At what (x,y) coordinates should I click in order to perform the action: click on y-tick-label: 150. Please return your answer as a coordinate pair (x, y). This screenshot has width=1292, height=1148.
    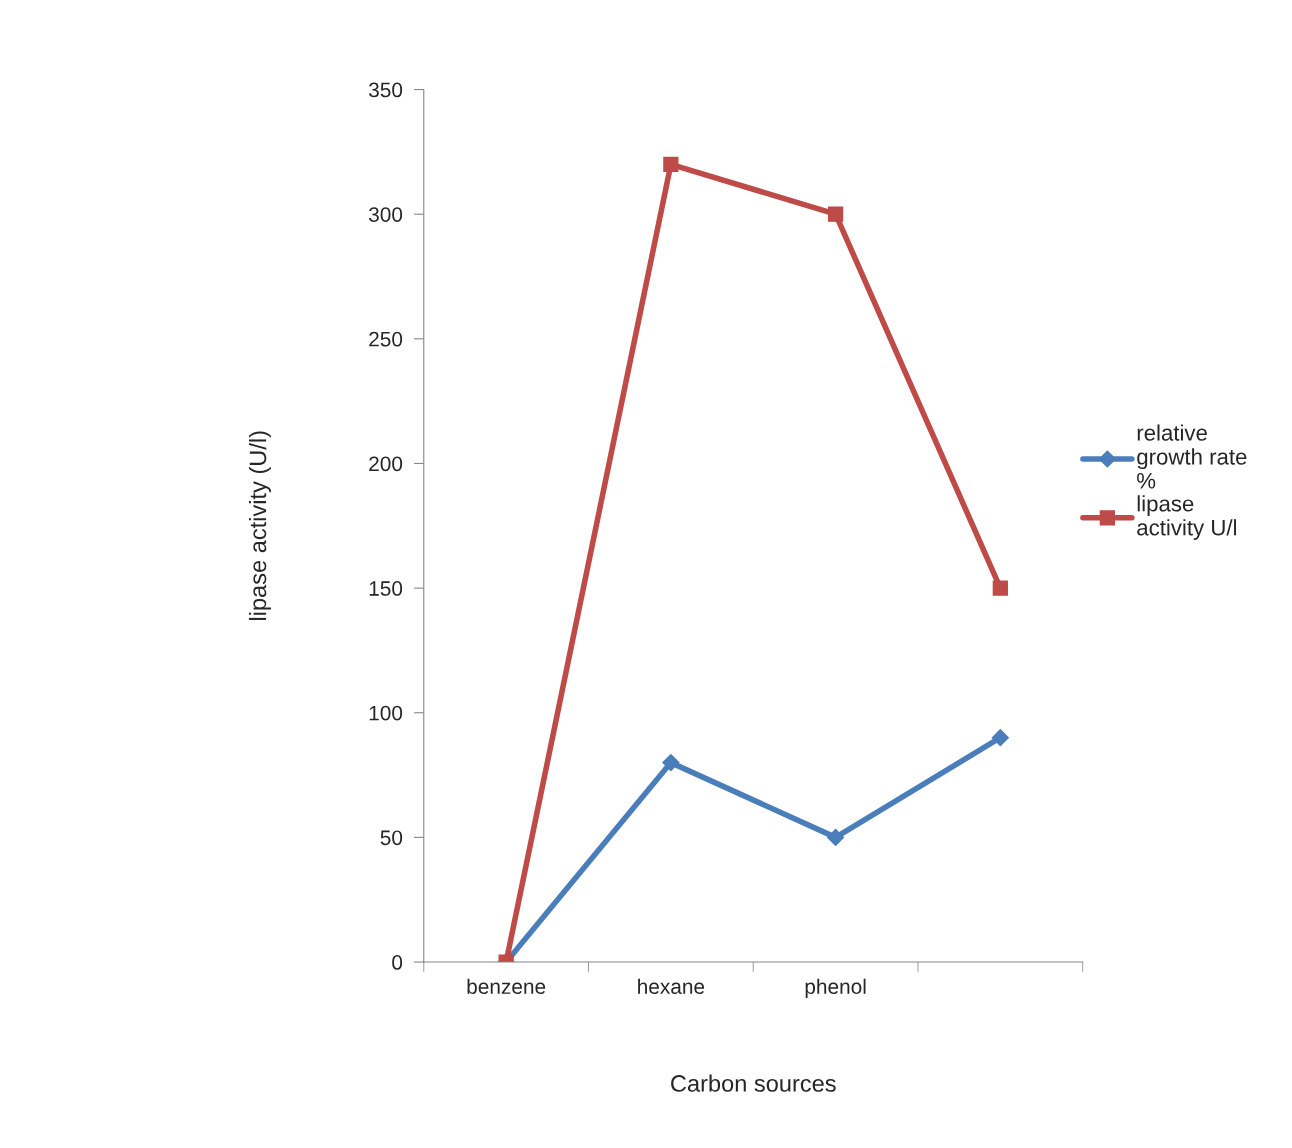
    Looking at the image, I should click on (386, 588).